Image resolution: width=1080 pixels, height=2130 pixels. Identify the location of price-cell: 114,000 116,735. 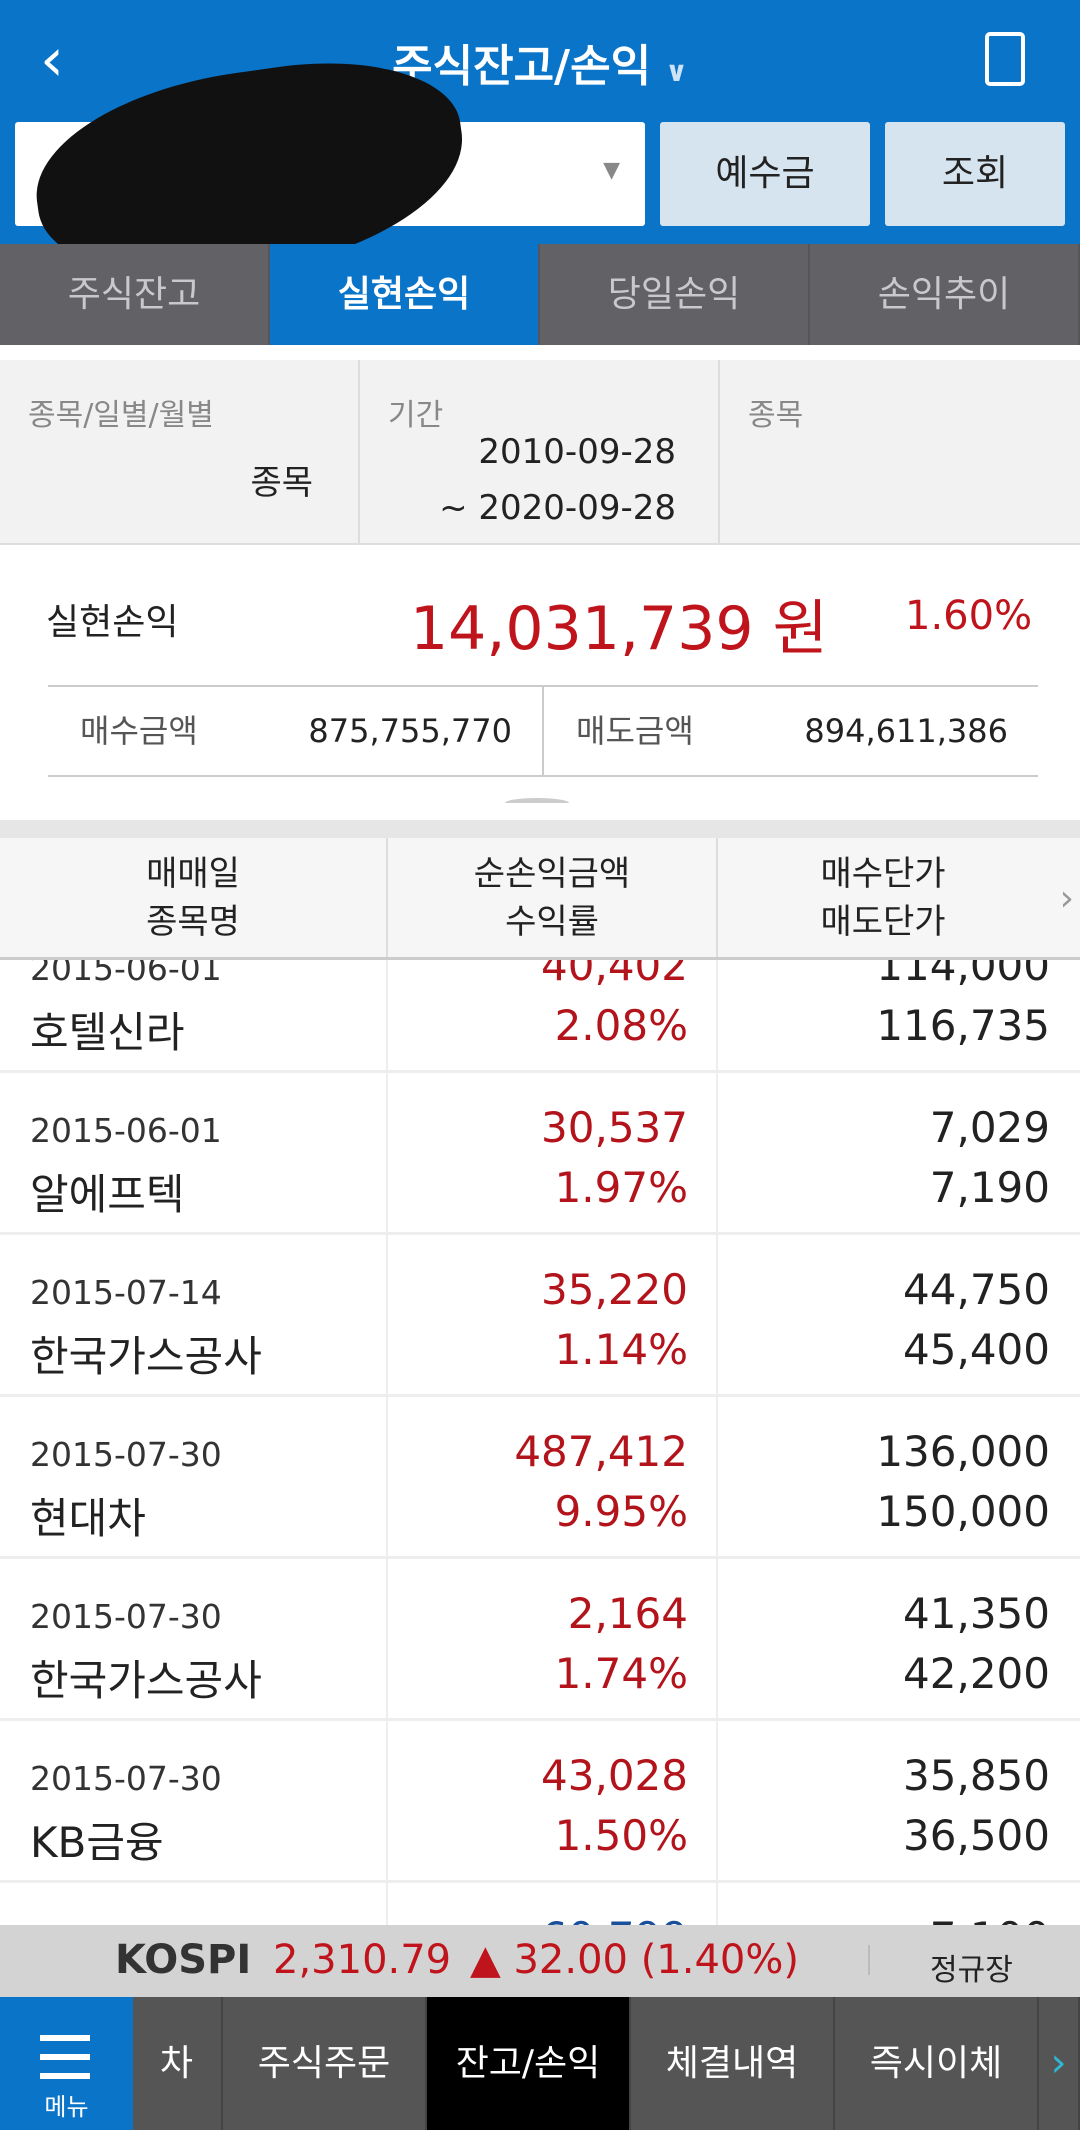
(899, 1015).